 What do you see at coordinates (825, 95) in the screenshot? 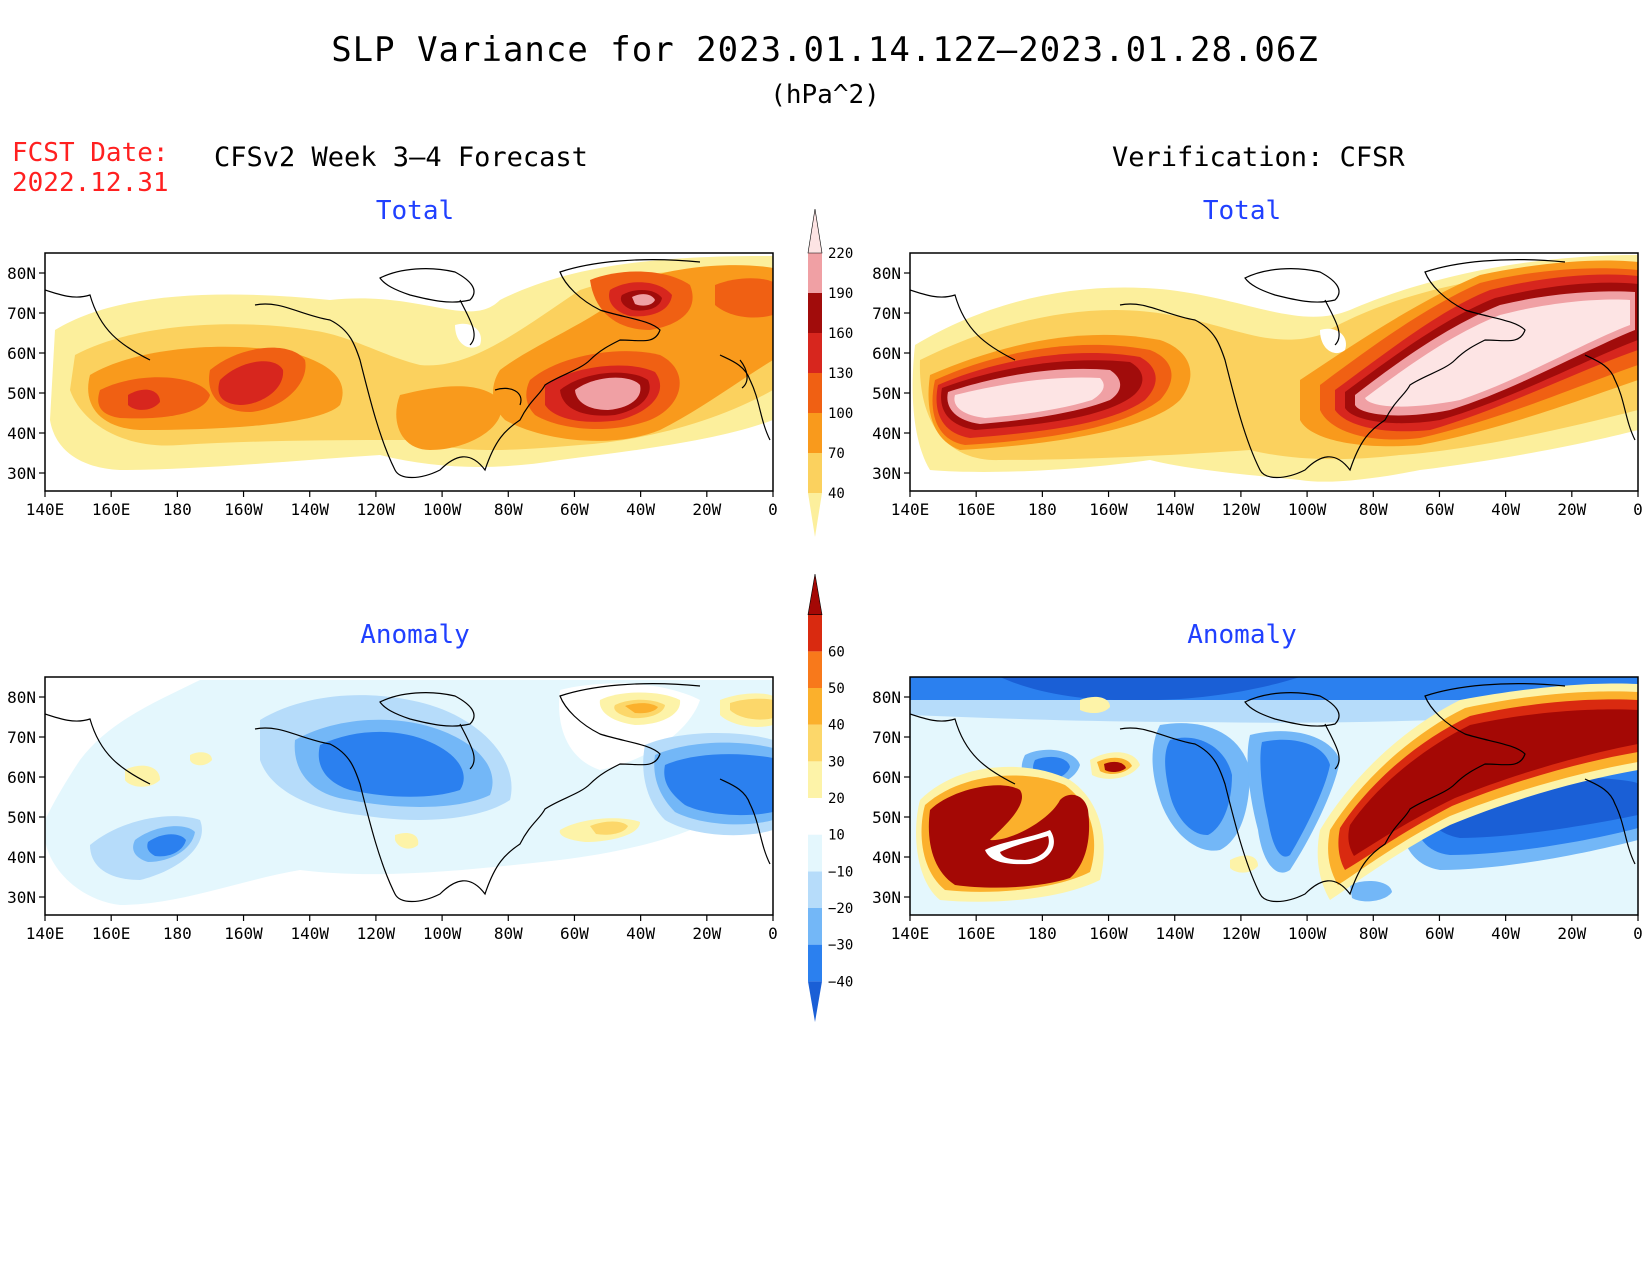
I see `units-label: (hPa^2)` at bounding box center [825, 95].